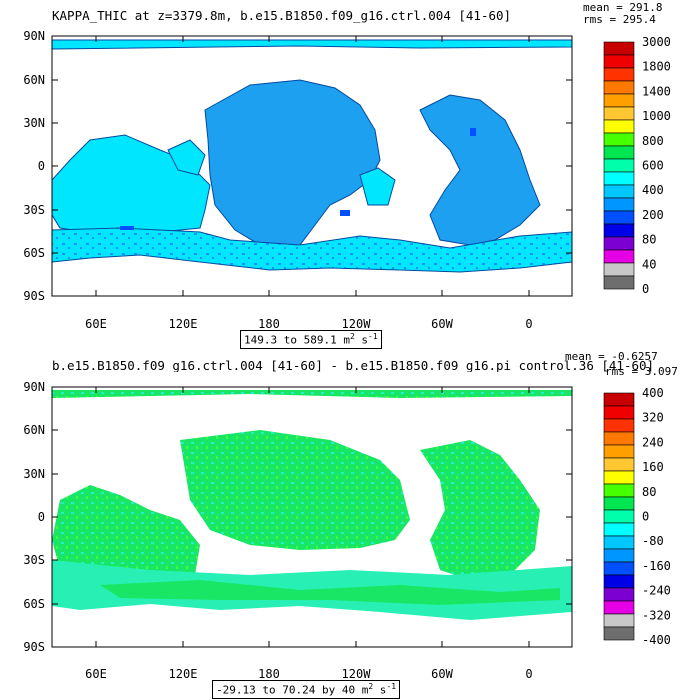 Image resolution: width=700 pixels, height=700 pixels. What do you see at coordinates (656, 591) in the screenshot?
I see `colorbar-label: -240` at bounding box center [656, 591].